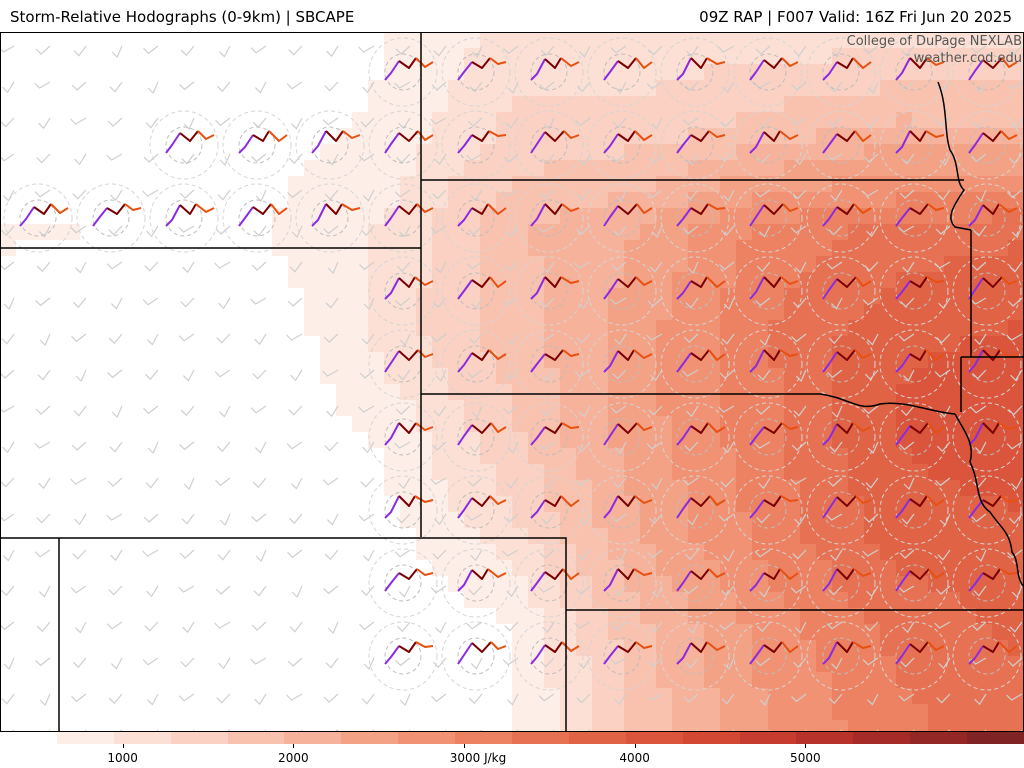 Image resolution: width=1024 pixels, height=768 pixels. What do you see at coordinates (512, 756) in the screenshot?
I see `colorbar-tick-labels: 1000 2000 3000 J/kg 4000 5000` at bounding box center [512, 756].